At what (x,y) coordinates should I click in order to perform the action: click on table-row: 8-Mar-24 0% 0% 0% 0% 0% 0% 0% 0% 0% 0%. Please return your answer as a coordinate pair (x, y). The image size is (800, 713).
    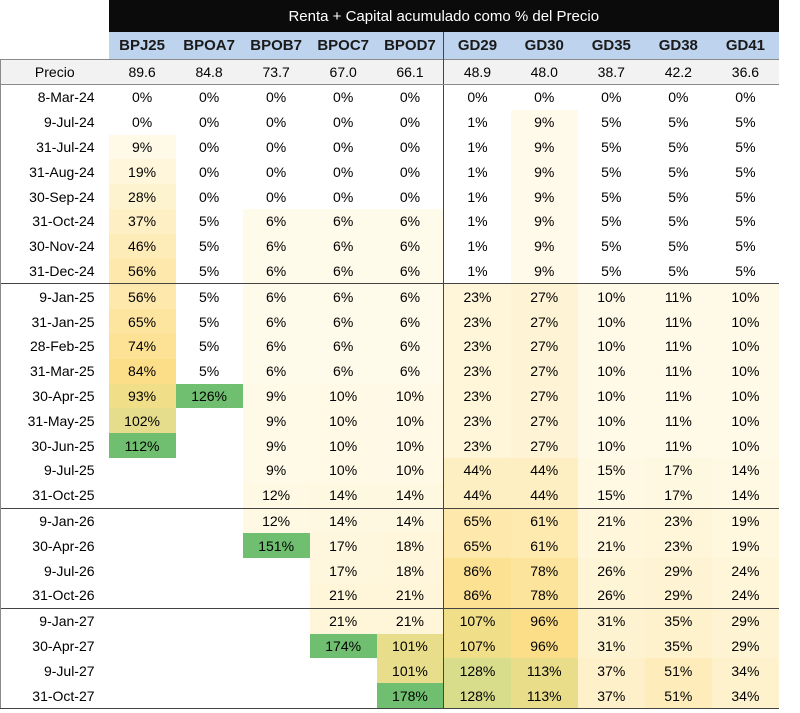
    Looking at the image, I should click on (389, 97).